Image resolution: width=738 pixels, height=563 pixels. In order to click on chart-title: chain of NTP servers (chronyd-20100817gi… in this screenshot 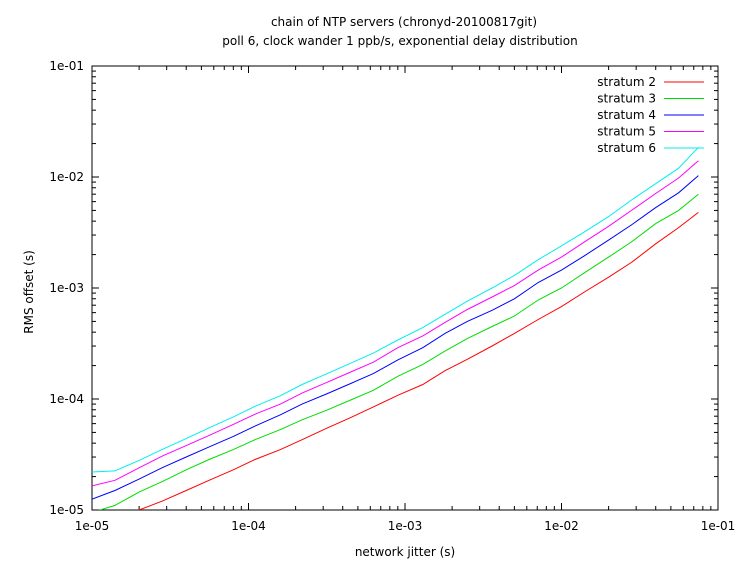, I will do `click(404, 22)`.